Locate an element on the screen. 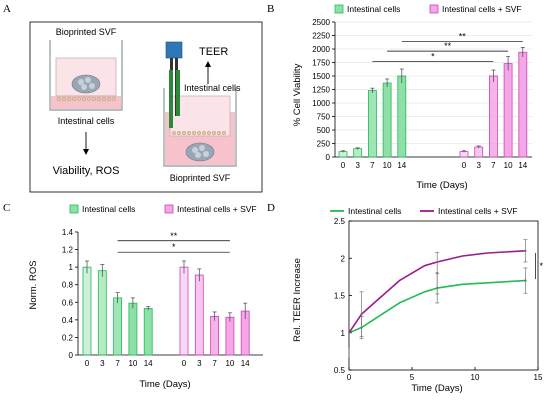  label-teer: TEER is located at coordinates (213, 52).